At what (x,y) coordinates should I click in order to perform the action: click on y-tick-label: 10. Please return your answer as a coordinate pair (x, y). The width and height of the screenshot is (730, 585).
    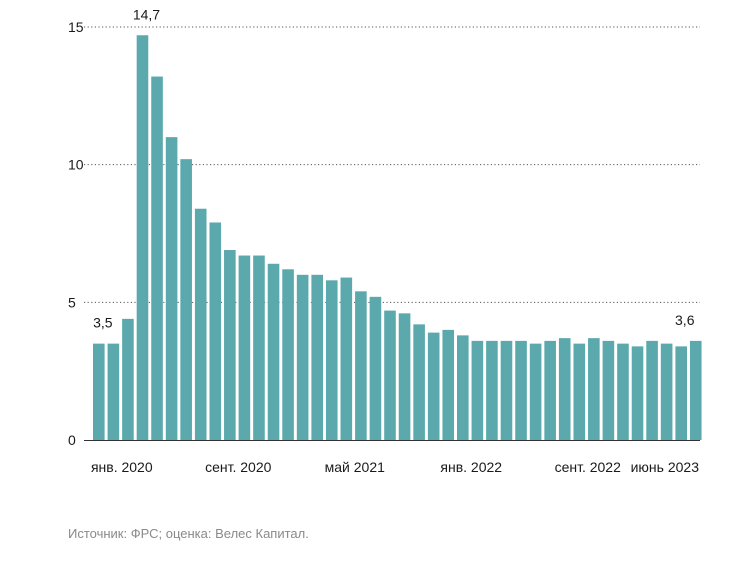
    Looking at the image, I should click on (76, 165).